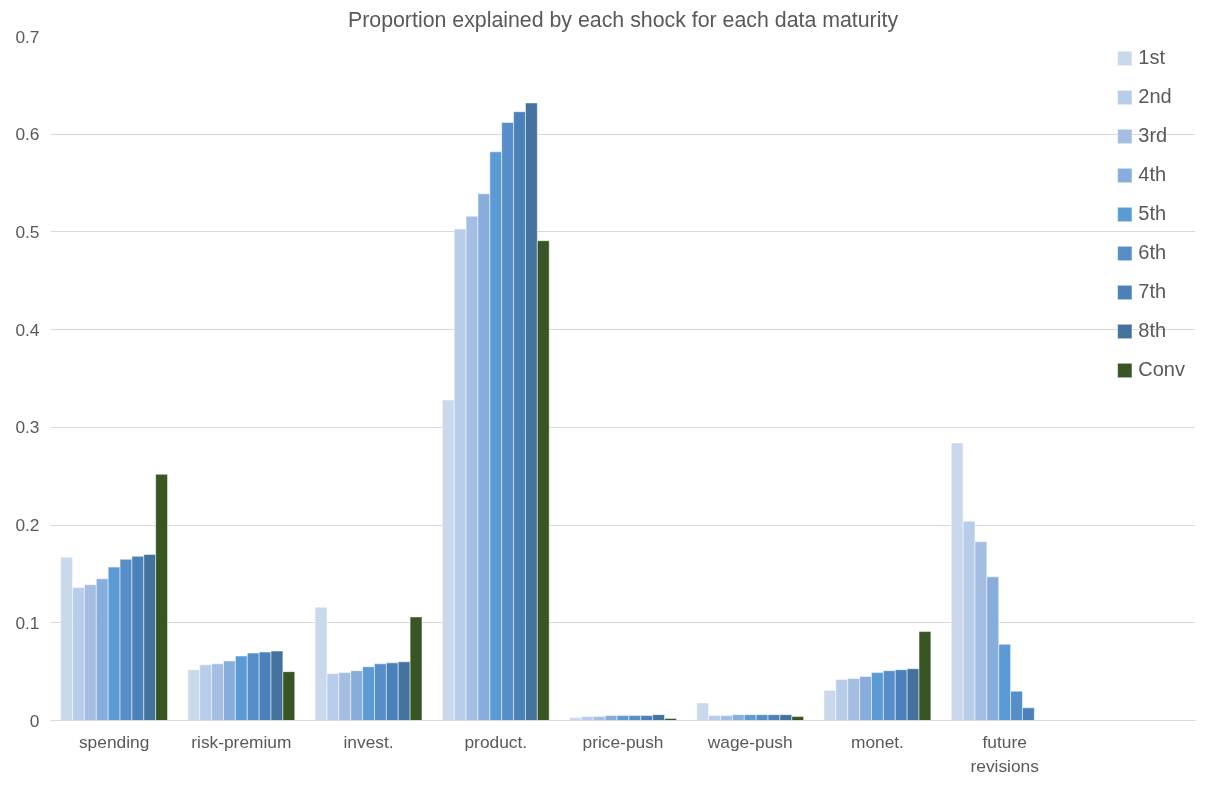 Image resolution: width=1214 pixels, height=796 pixels. Describe the element at coordinates (27, 134) in the screenshot. I see `y-tick-label: 0.6` at that location.